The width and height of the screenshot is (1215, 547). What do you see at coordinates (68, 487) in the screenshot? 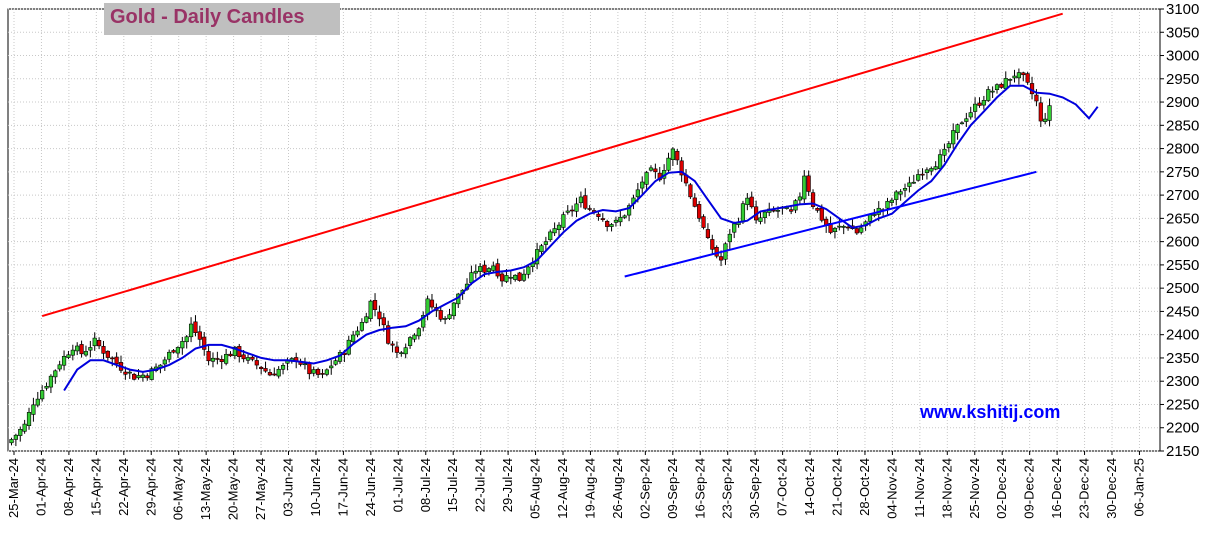
I see `x-tick-label: 08-Apr-24` at bounding box center [68, 487].